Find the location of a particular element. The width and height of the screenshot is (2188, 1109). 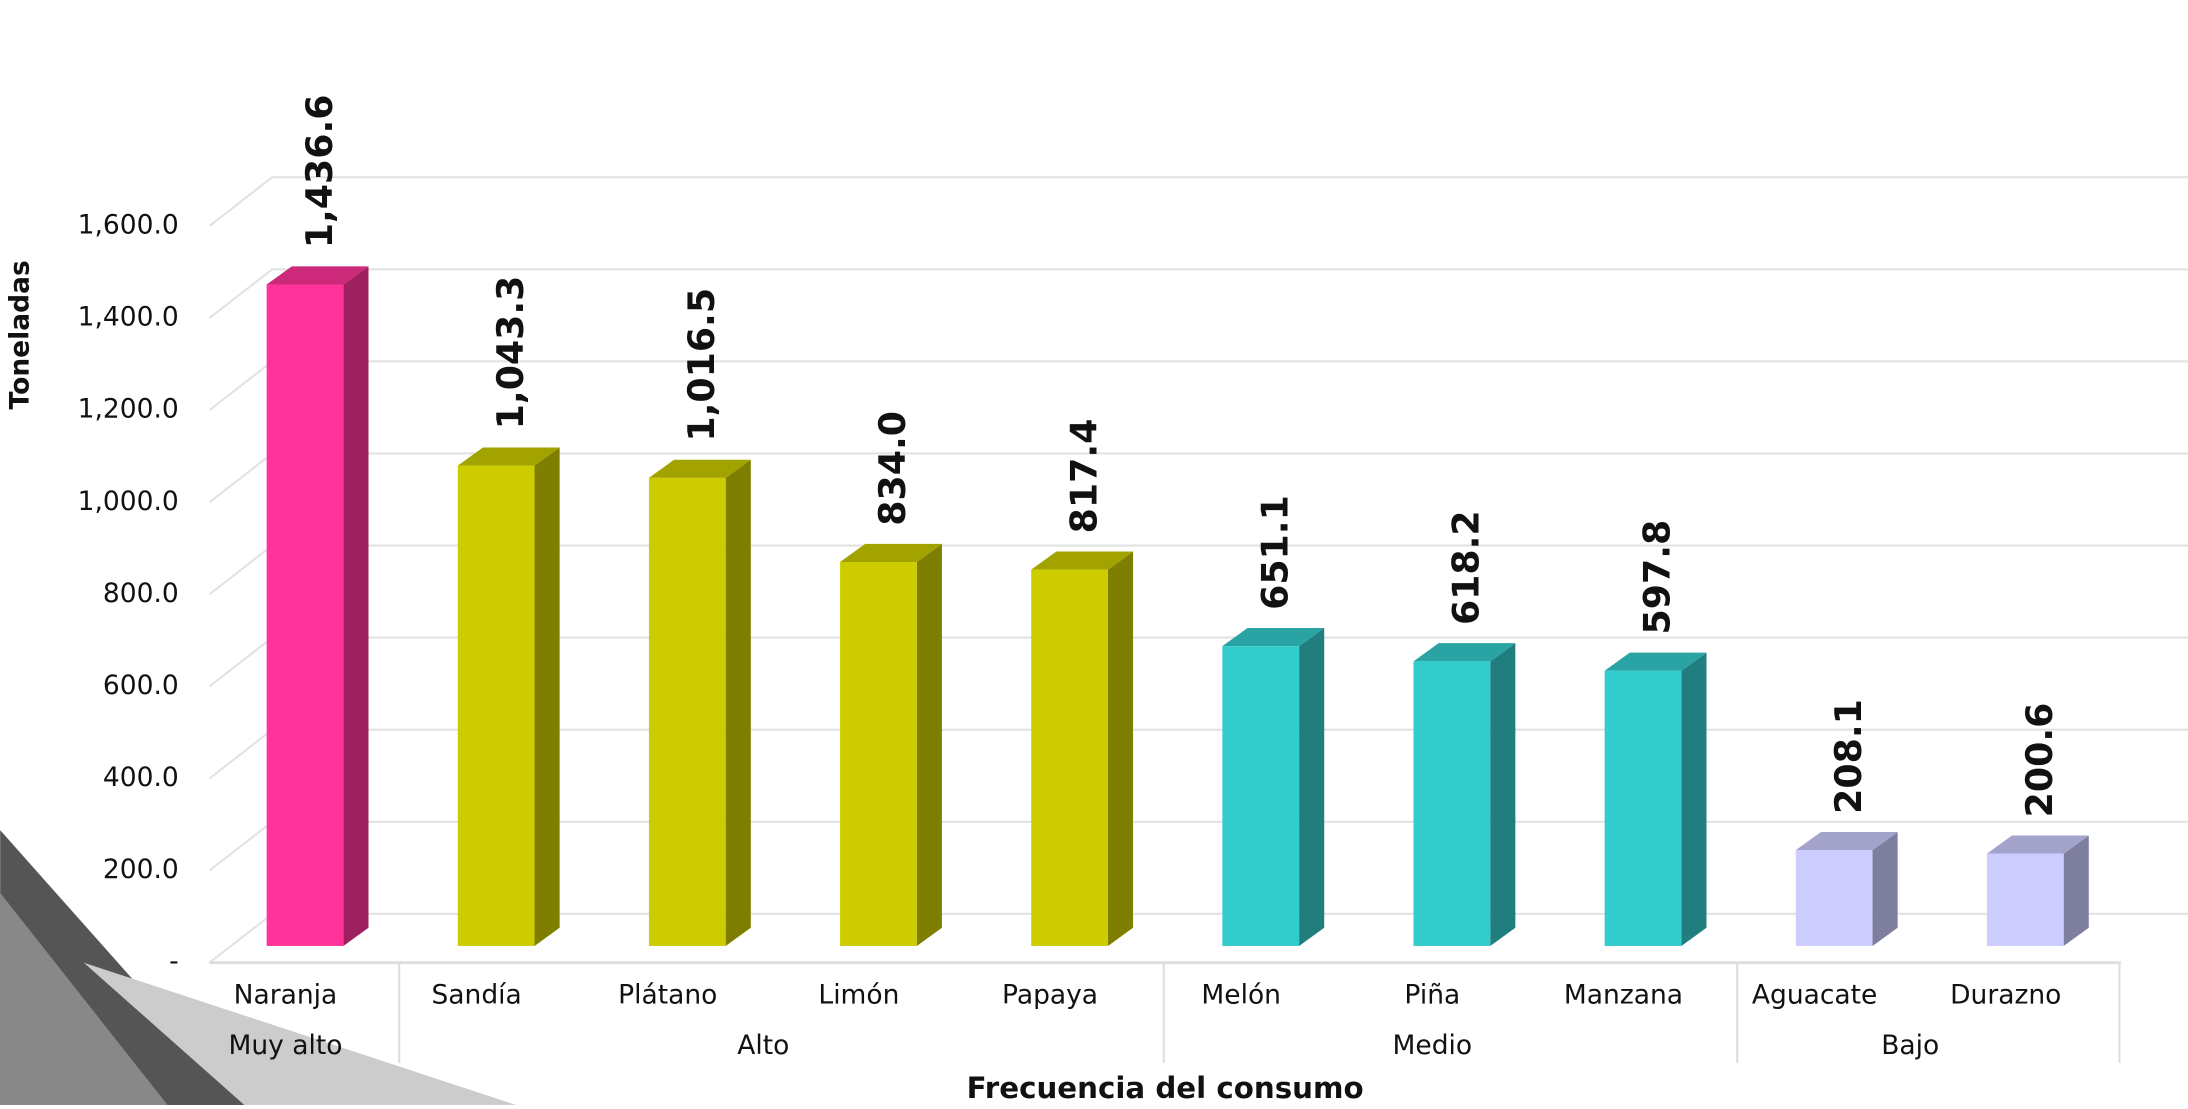

y-tick-label: 1,000.0 is located at coordinates (128, 501).